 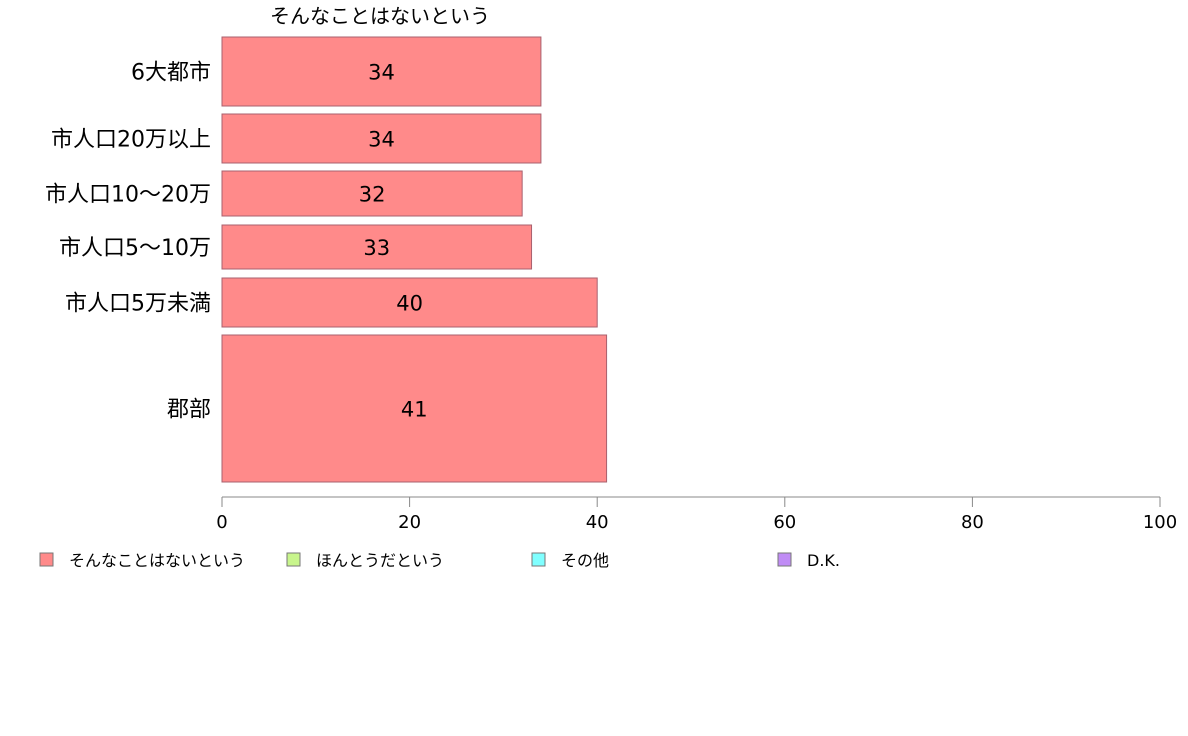 I want to click on x-axis: 0 20 40 60 80 100, so click(x=696, y=514).